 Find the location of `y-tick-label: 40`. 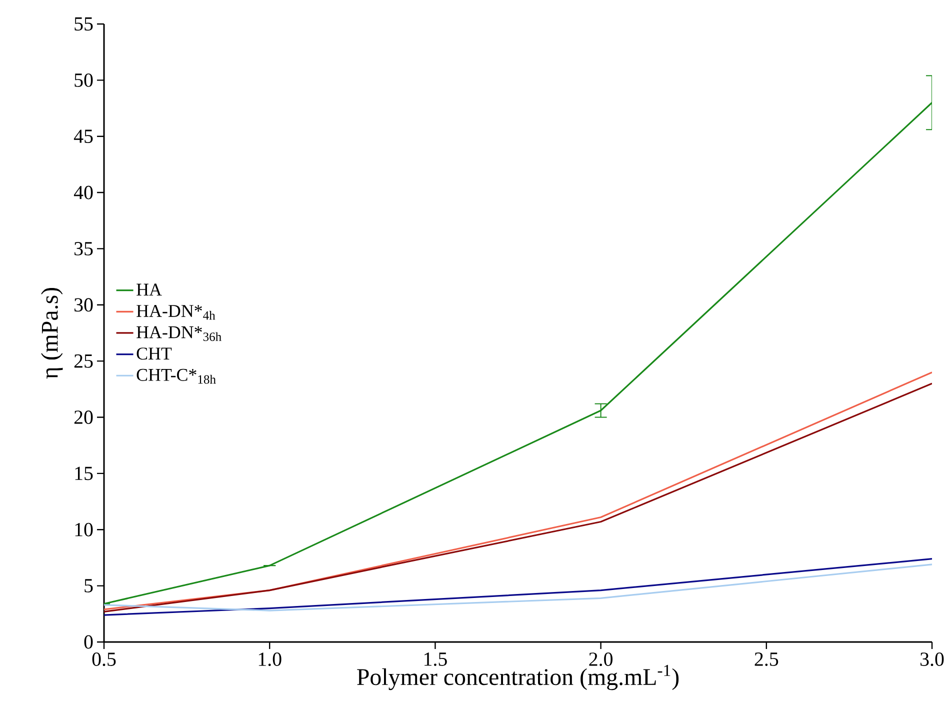

y-tick-label: 40 is located at coordinates (83, 193).